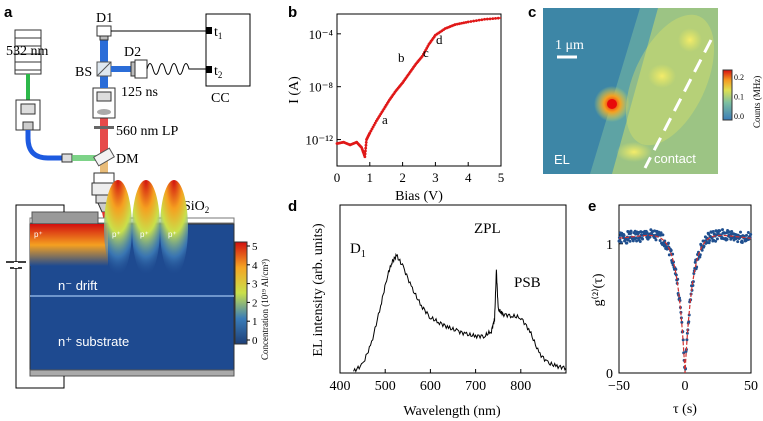 This screenshot has width=763, height=421. I want to click on plot-e-xlabel: τ (s), so click(685, 409).